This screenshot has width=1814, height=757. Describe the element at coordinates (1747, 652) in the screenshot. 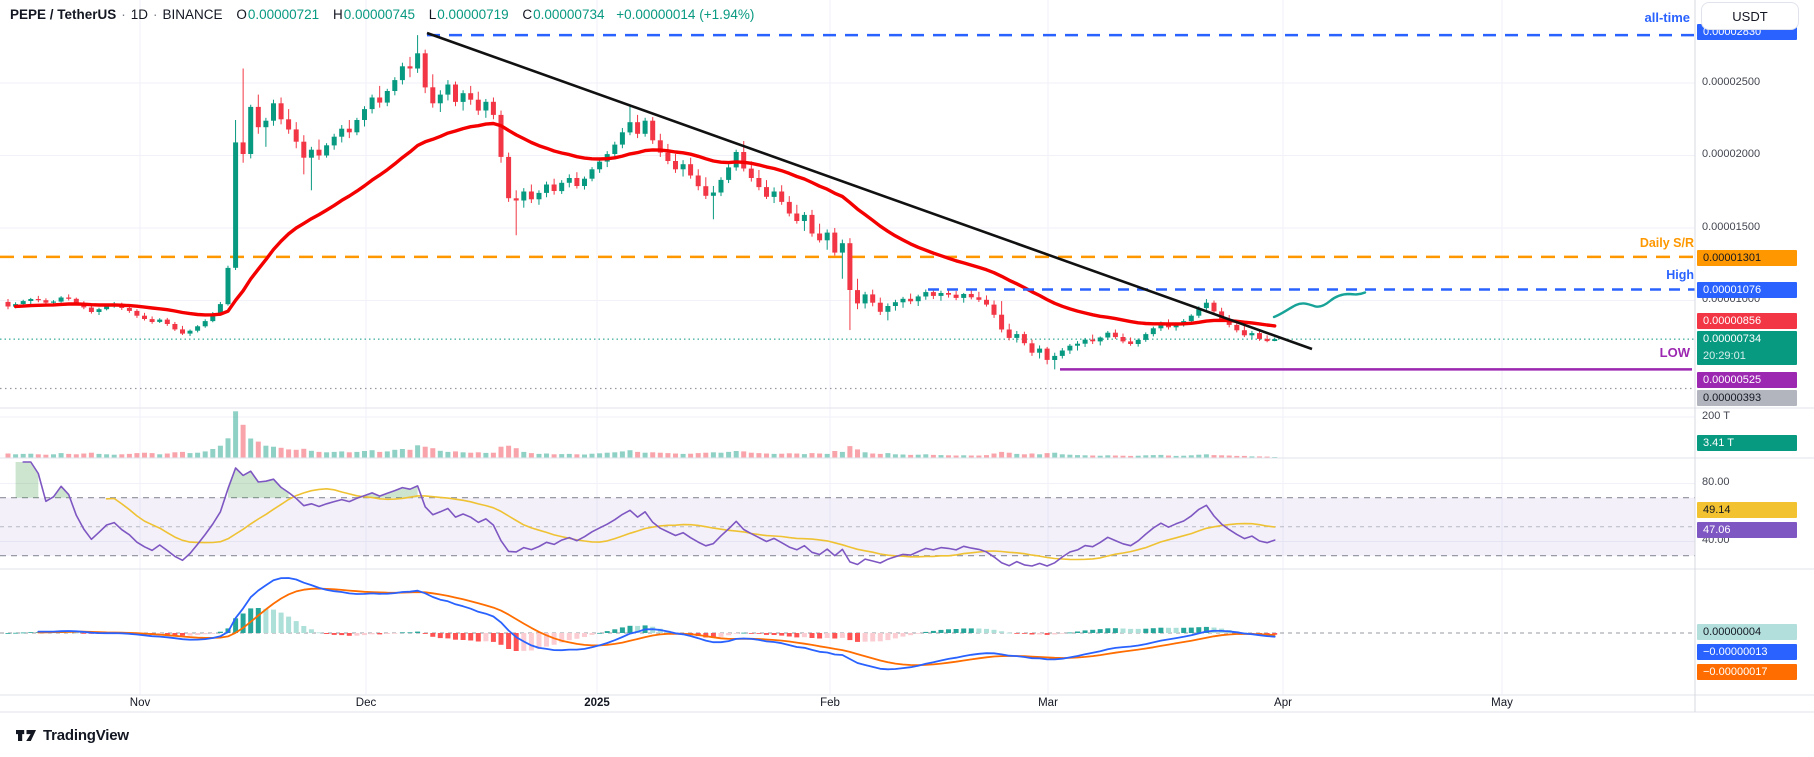

I see `macd-value-label: −0.00000013` at that location.